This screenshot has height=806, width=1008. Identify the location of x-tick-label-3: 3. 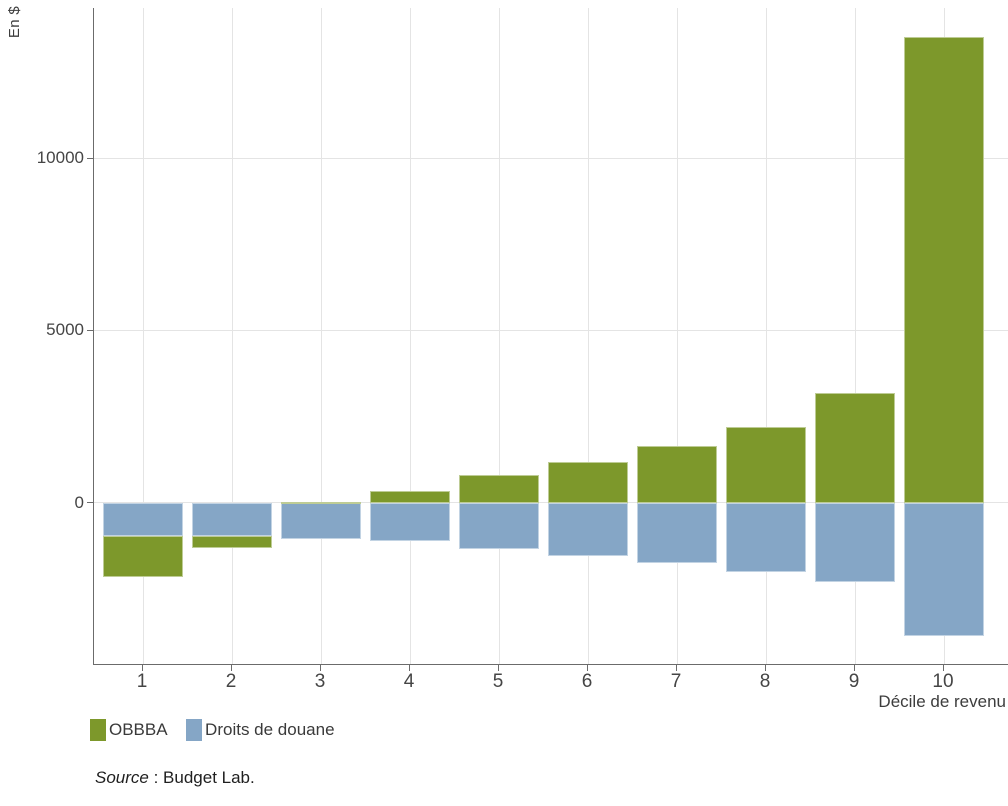
(320, 681).